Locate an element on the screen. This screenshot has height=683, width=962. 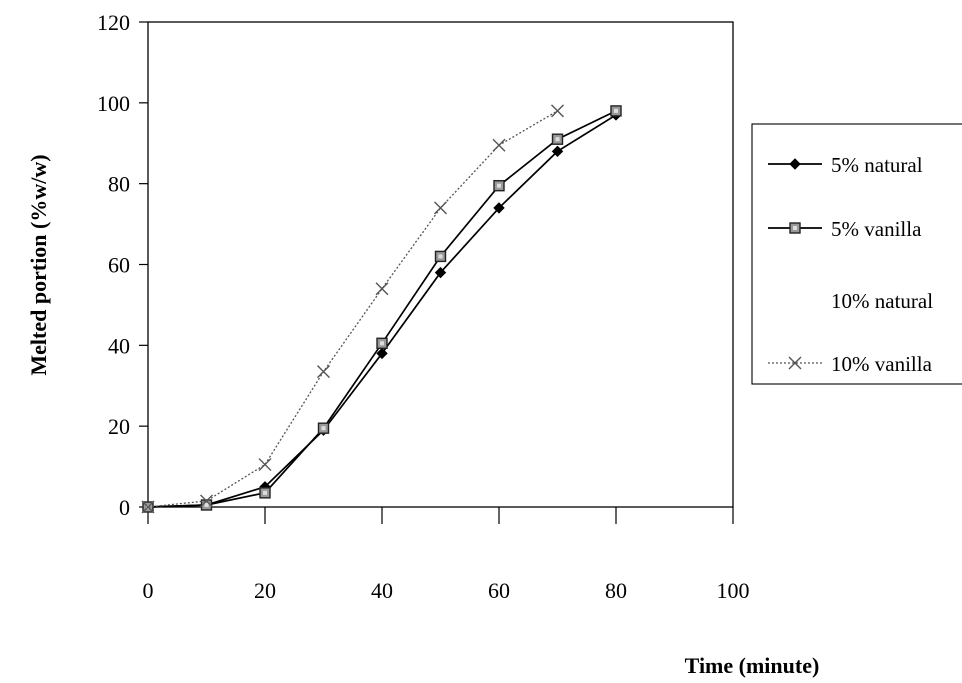
legend-item: 5% vanilla is located at coordinates (845, 229).